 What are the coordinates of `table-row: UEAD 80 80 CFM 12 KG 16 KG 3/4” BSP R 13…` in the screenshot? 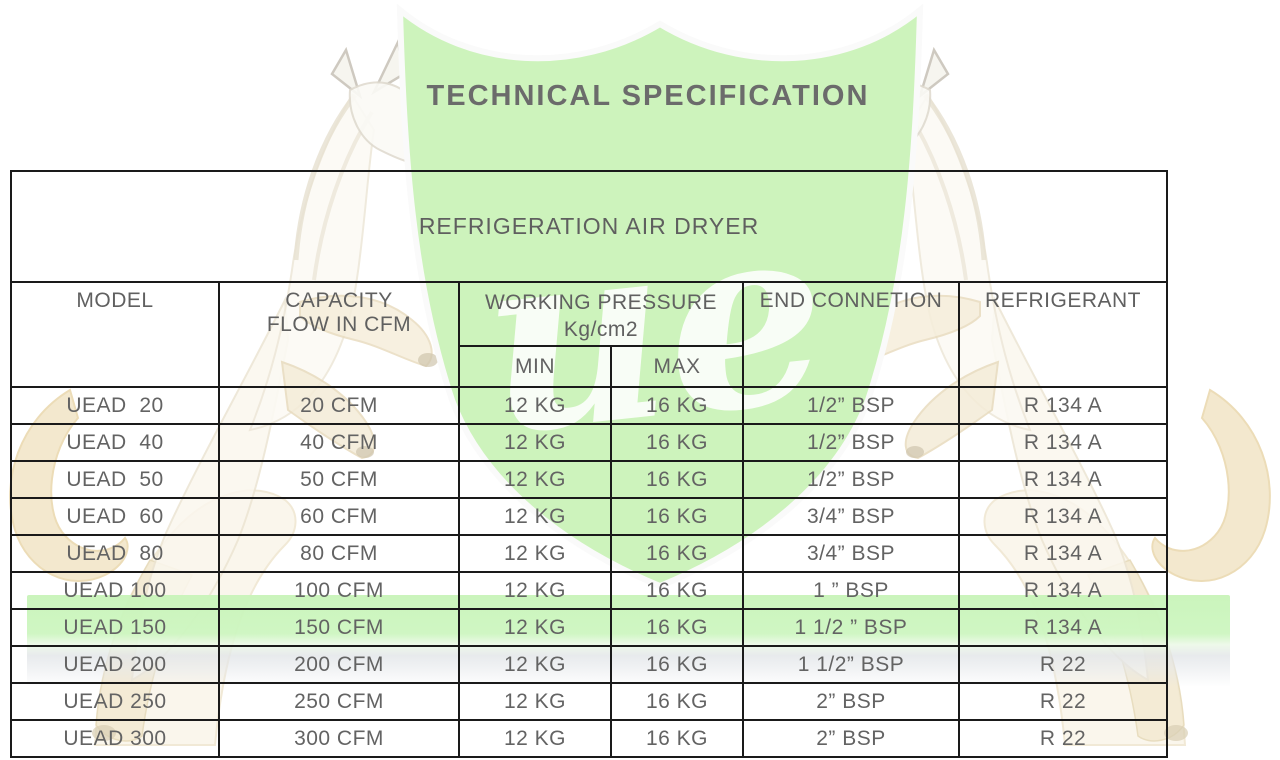 It's located at (589, 553).